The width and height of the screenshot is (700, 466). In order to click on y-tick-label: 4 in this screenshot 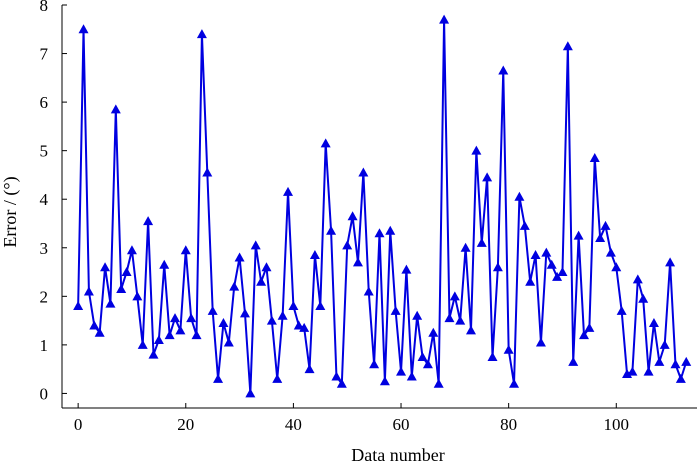, I will do `click(44, 199)`.